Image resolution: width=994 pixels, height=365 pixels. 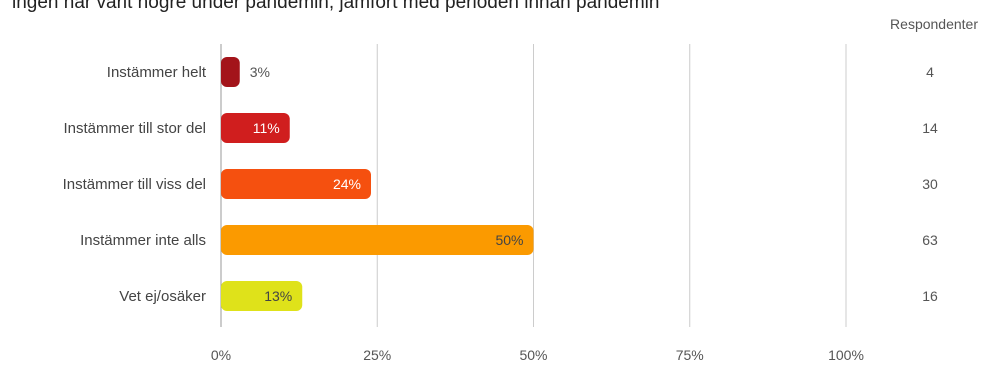 I want to click on respondent-count: 16, so click(x=930, y=296).